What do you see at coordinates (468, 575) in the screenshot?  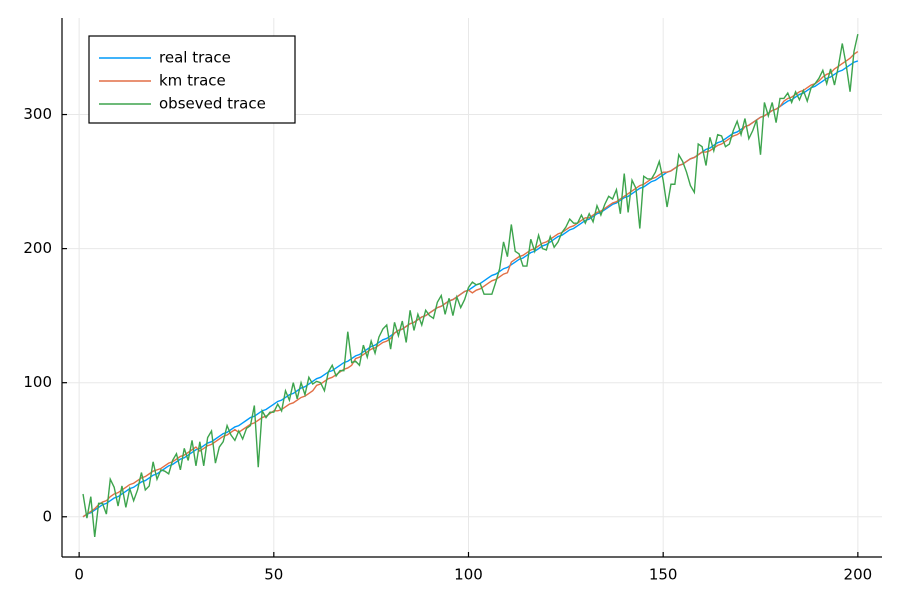 I see `x-tick-label: 100` at bounding box center [468, 575].